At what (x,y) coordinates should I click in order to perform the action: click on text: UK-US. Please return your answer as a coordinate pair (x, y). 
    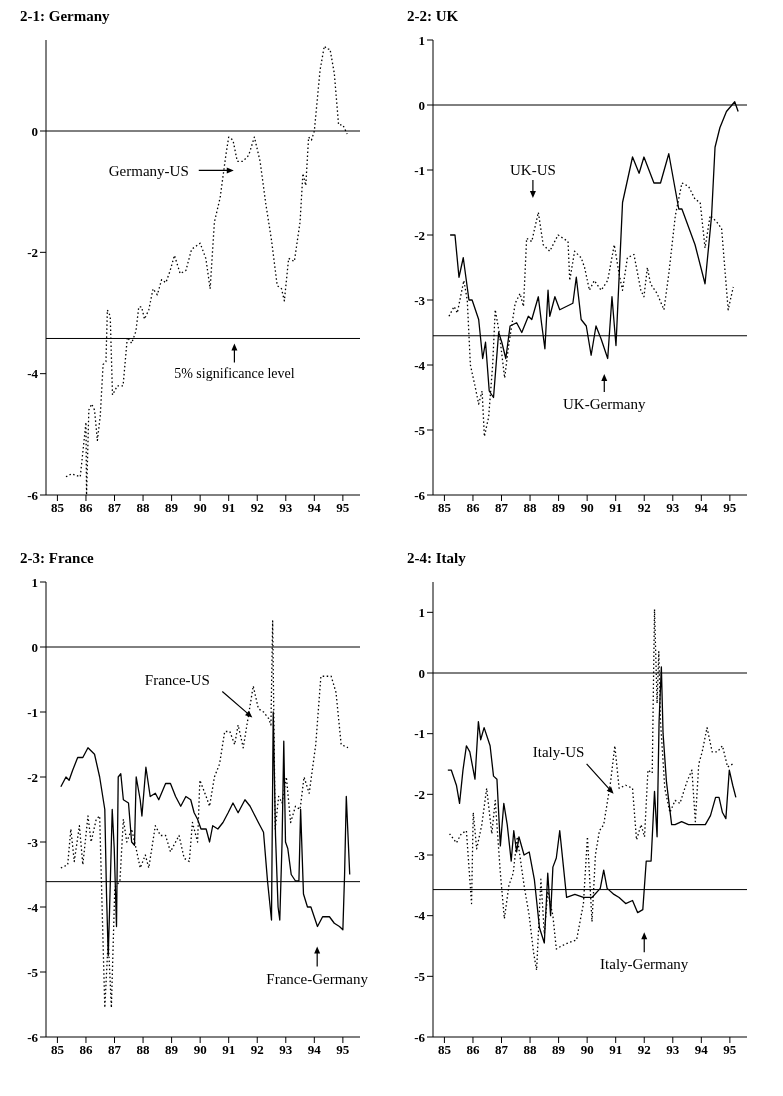
    Looking at the image, I should click on (532, 170).